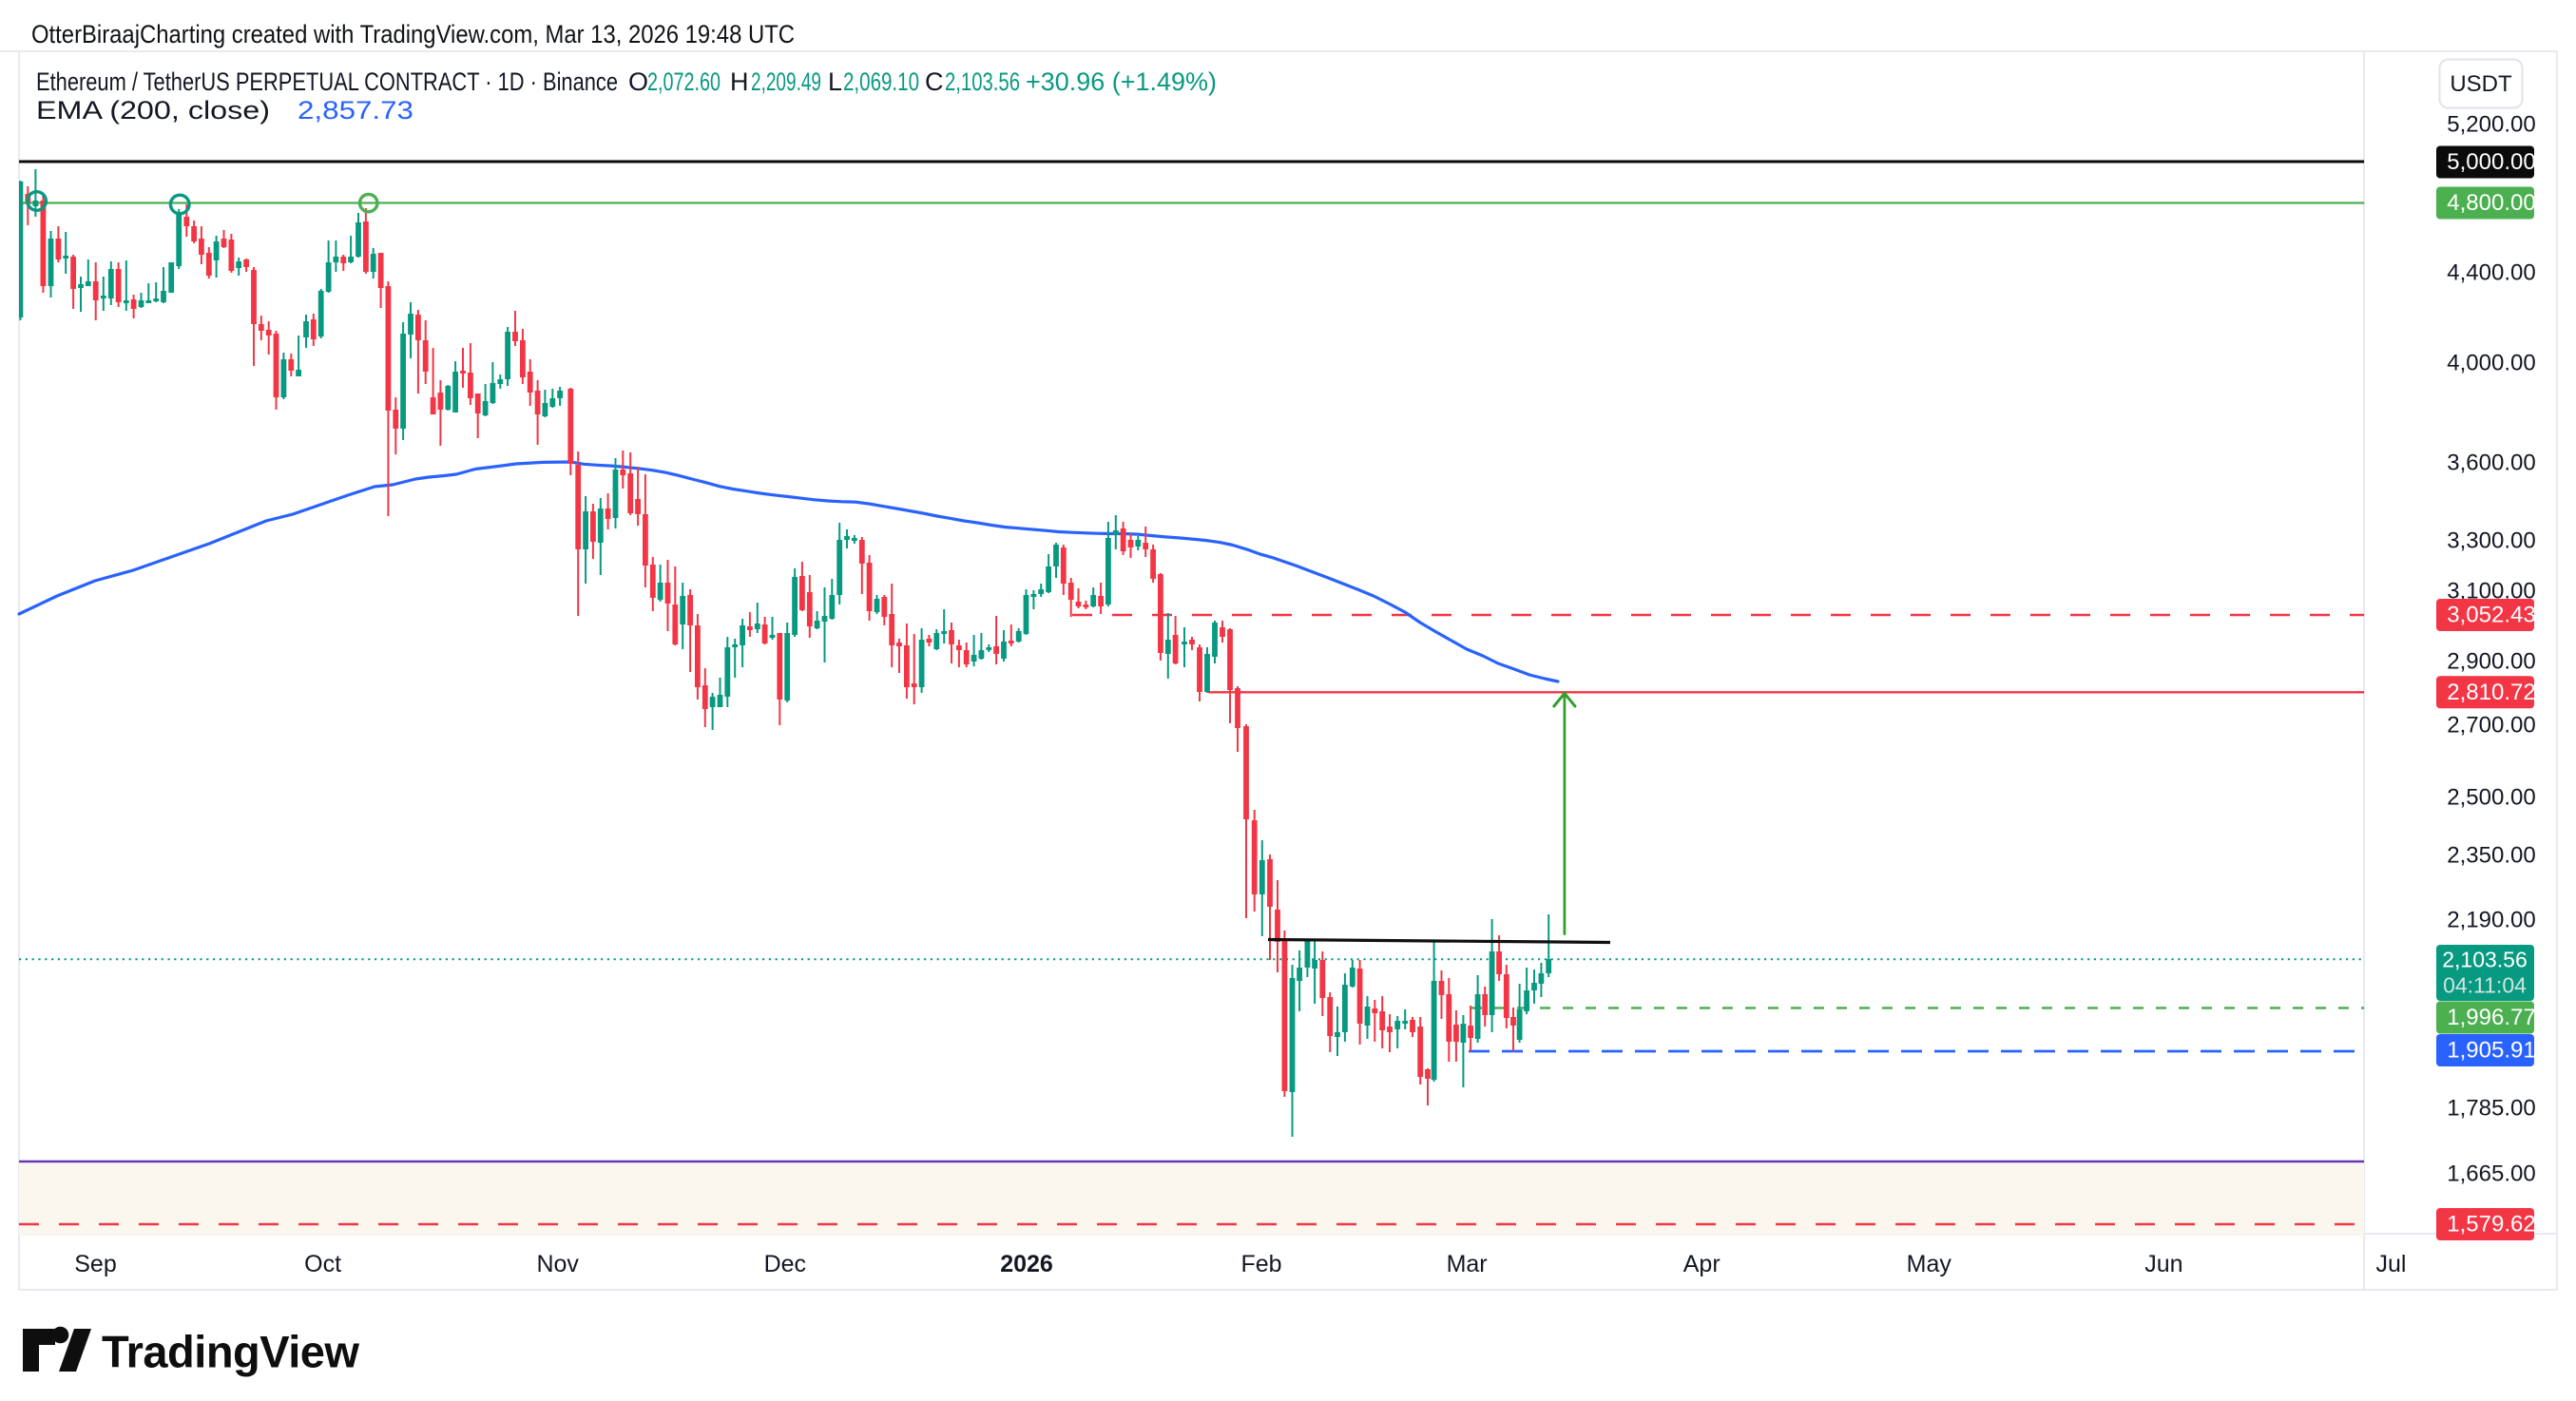 The image size is (2576, 1401). I want to click on svg-text: 1,579.62, so click(2491, 1225).